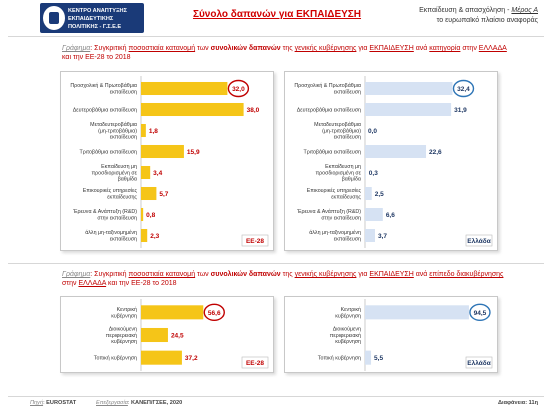  What do you see at coordinates (121, 336) in the screenshot?
I see `category-label: Διοικούμενη περιφερειακή κυβέρνηση` at bounding box center [121, 336].